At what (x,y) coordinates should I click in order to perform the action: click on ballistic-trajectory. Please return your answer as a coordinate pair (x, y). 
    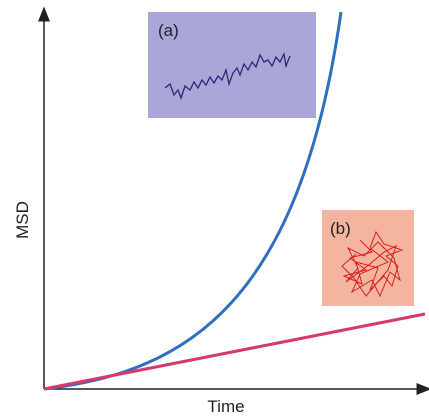
    Looking at the image, I should click on (227, 75).